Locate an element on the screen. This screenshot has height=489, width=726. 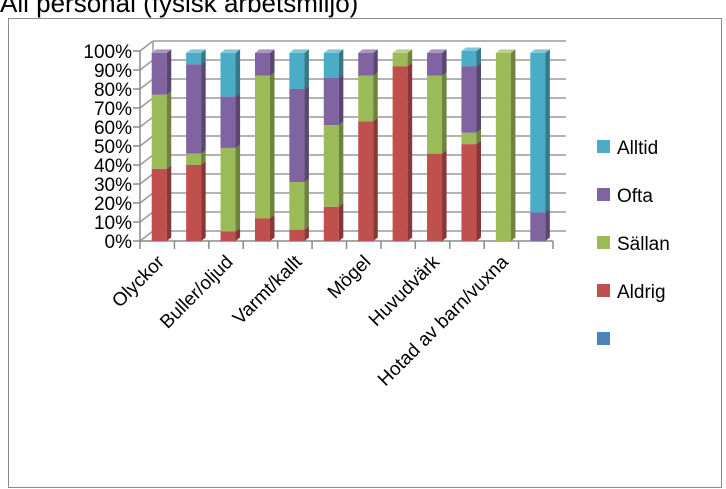
y-tick-label: 10% is located at coordinates (113, 223).